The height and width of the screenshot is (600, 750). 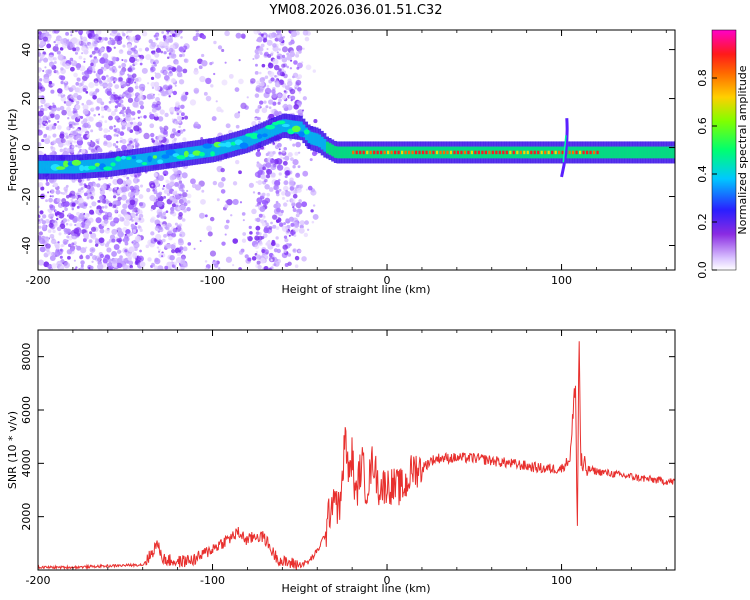 I want to click on colorbar-tick-label: 0.0, so click(x=702, y=270).